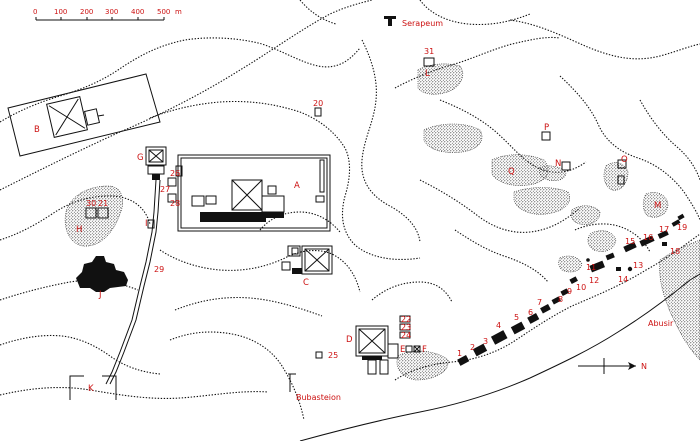 This screenshot has height=441, width=700. What do you see at coordinates (675, 251) in the screenshot?
I see `label-18: 18` at bounding box center [675, 251].